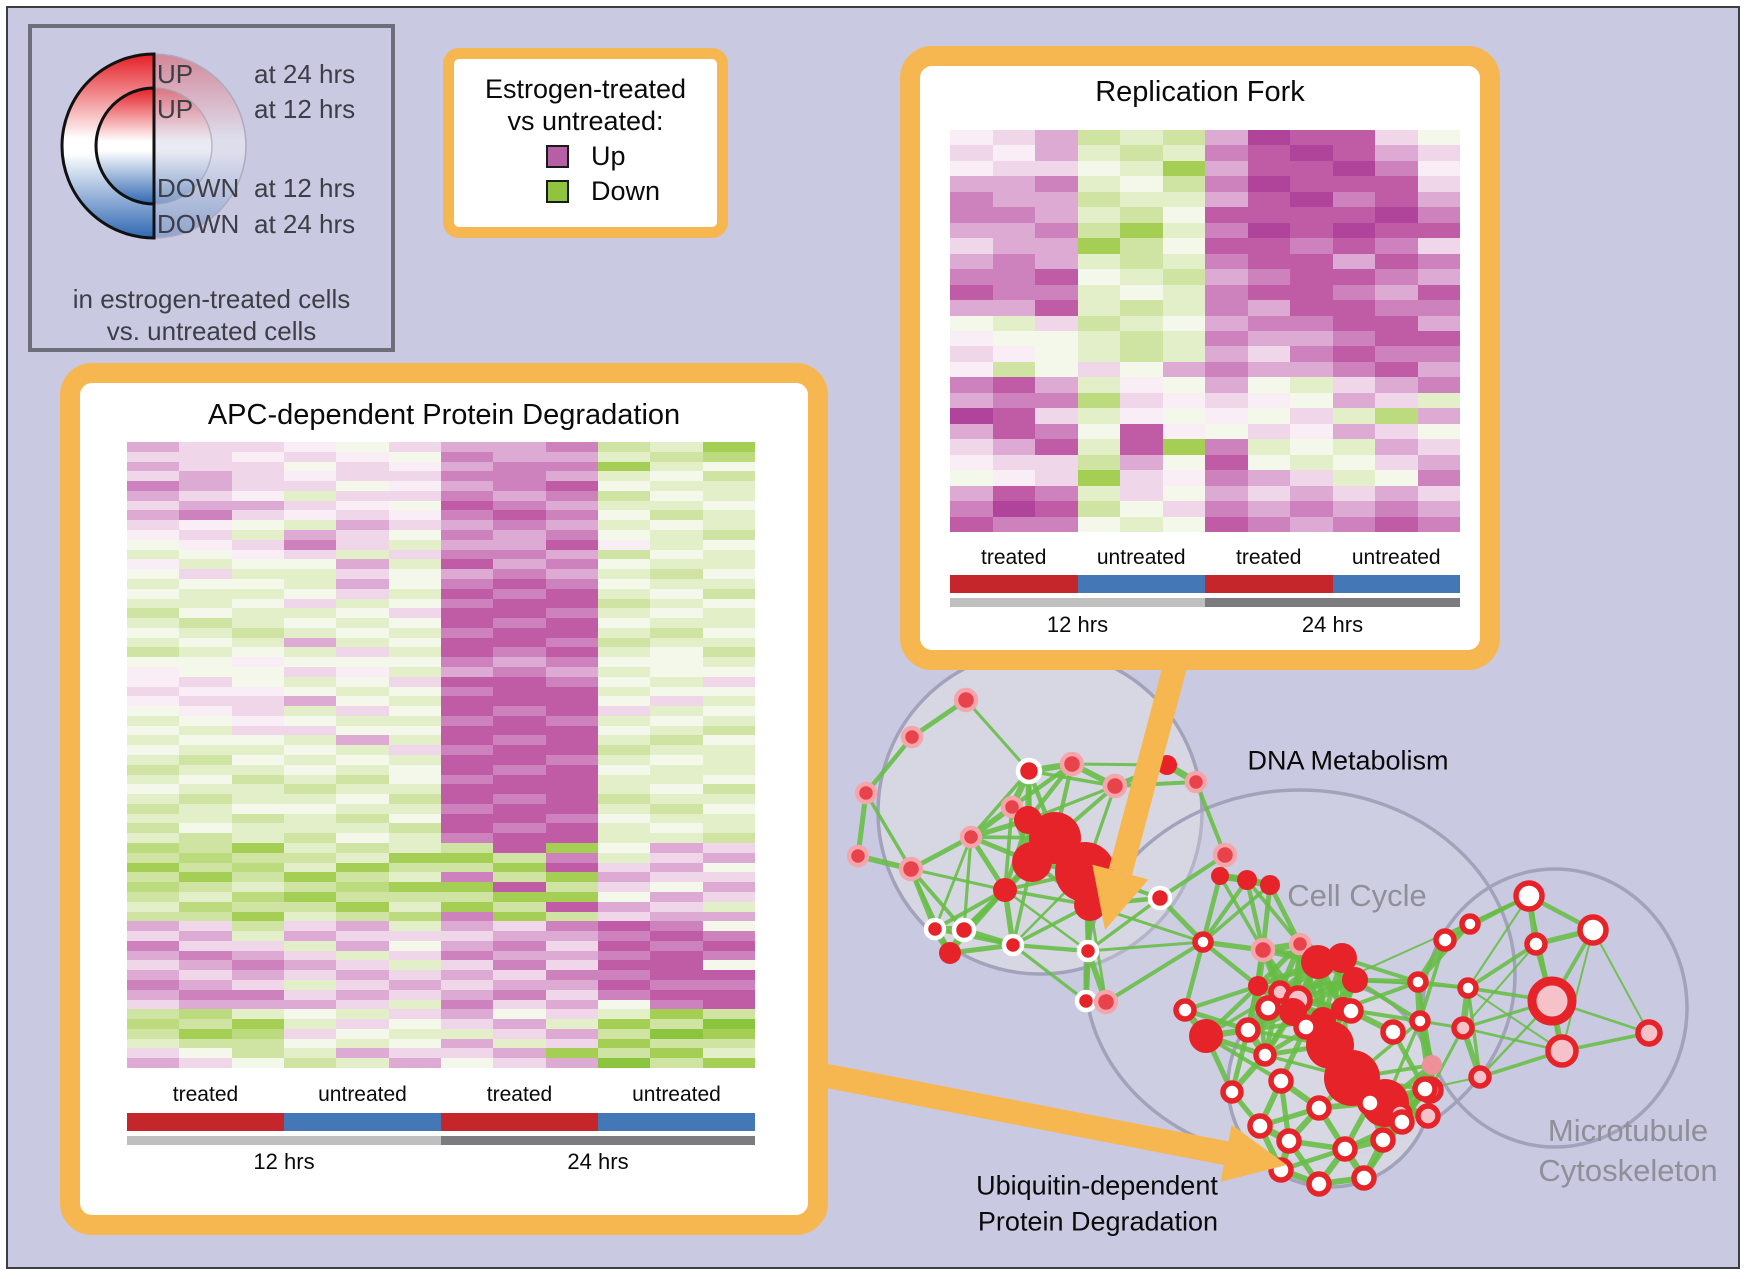 The width and height of the screenshot is (1750, 1279). Describe the element at coordinates (1160, 898) in the screenshot. I see `network-node-white-ring-red-core` at that location.